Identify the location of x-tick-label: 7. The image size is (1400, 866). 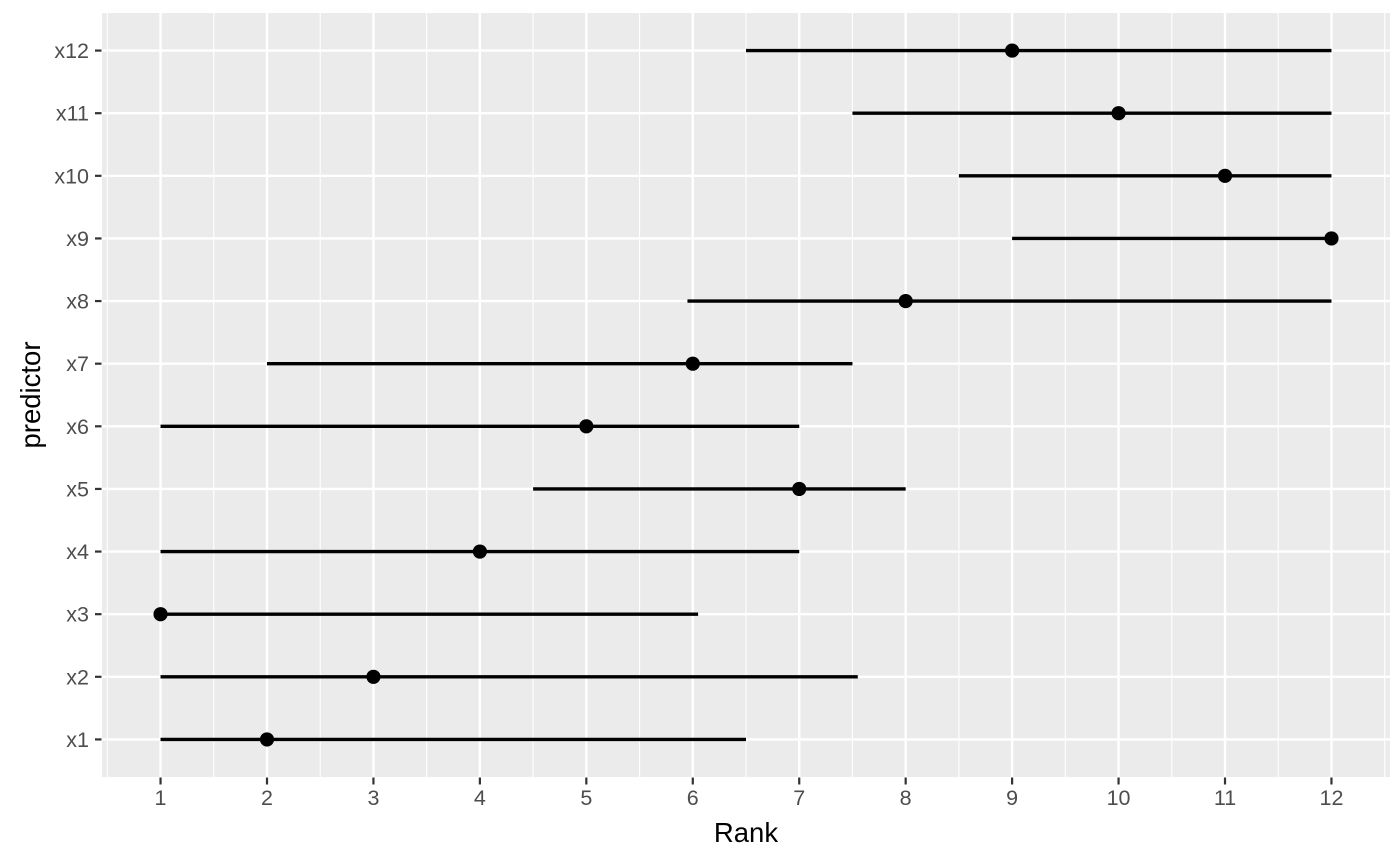
(799, 798).